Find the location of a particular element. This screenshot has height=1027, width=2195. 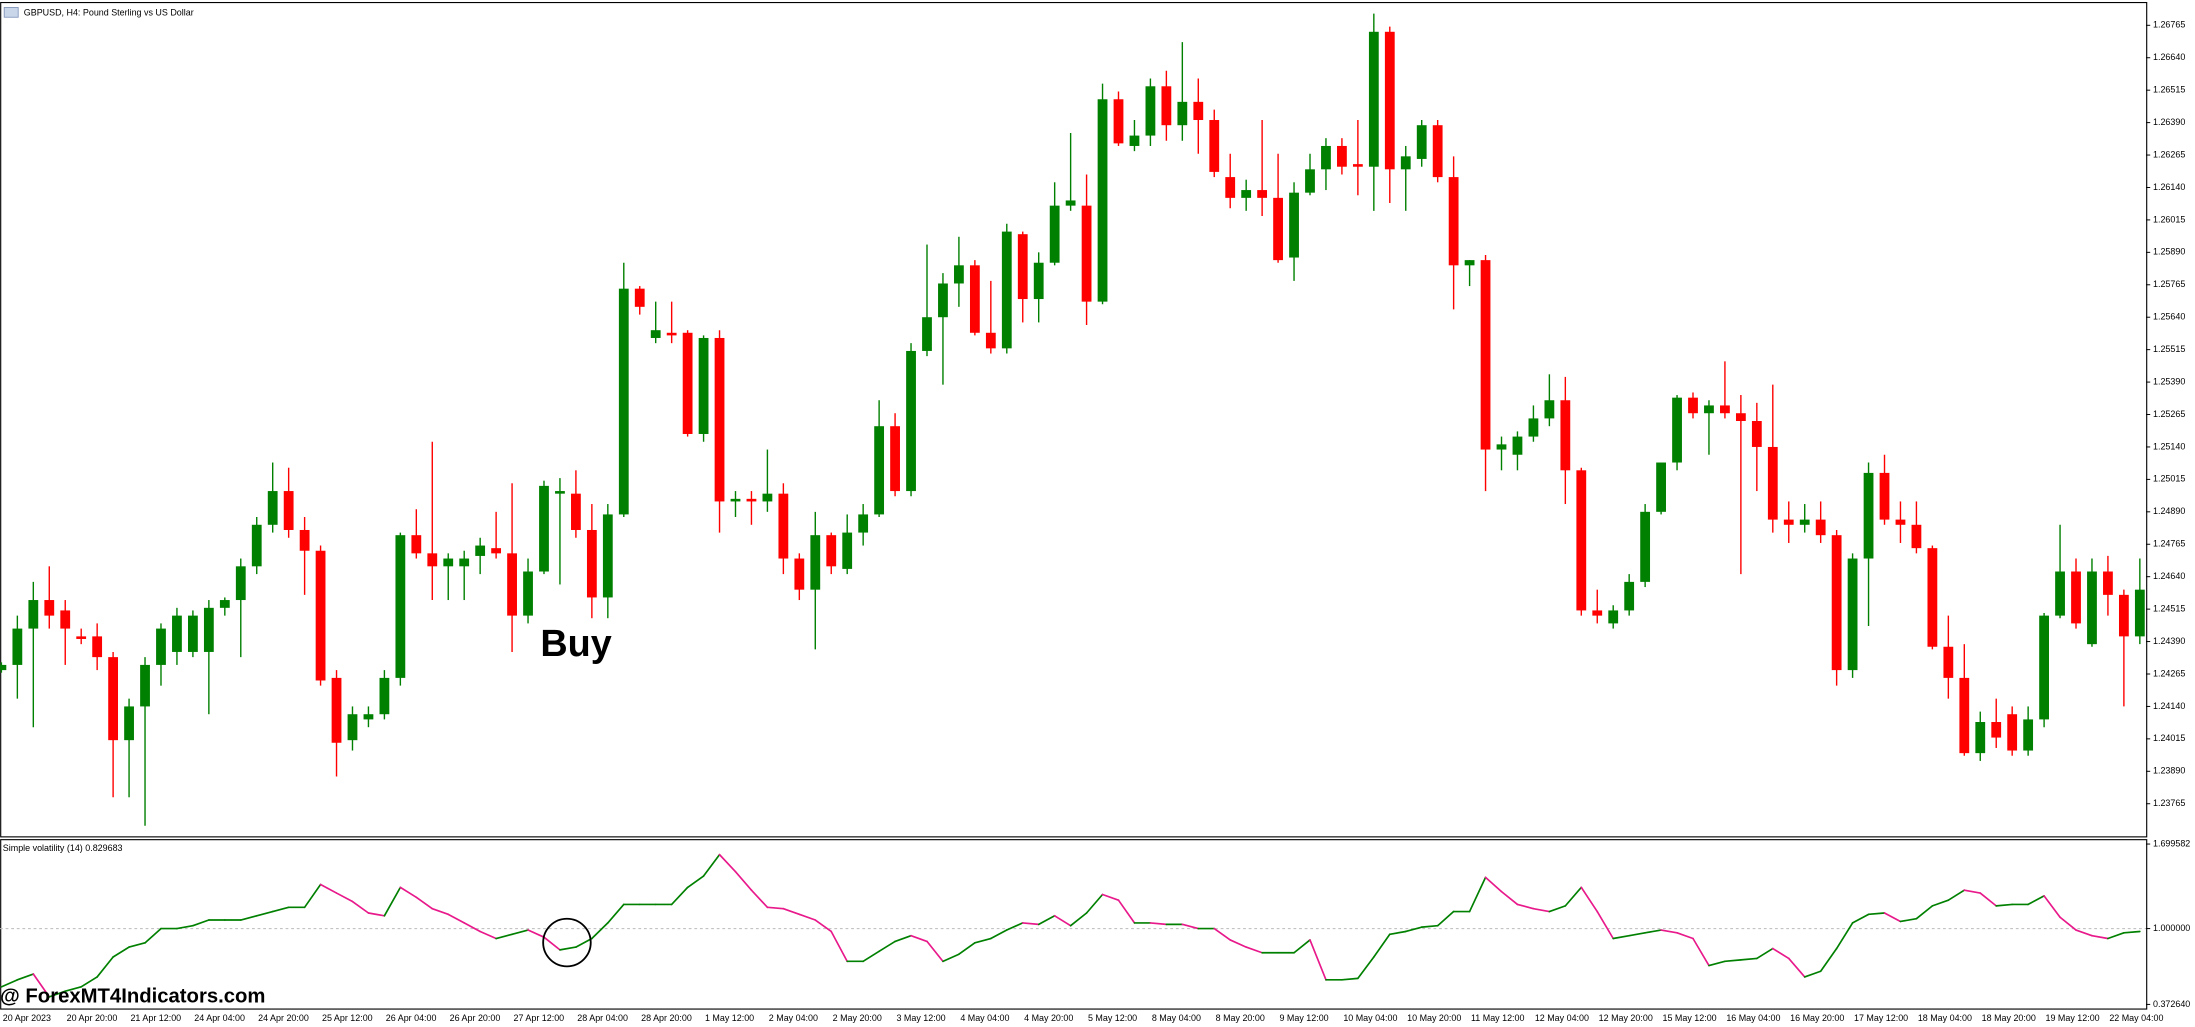

x-tick-label: 22 May 04:00 is located at coordinates (2136, 1018).